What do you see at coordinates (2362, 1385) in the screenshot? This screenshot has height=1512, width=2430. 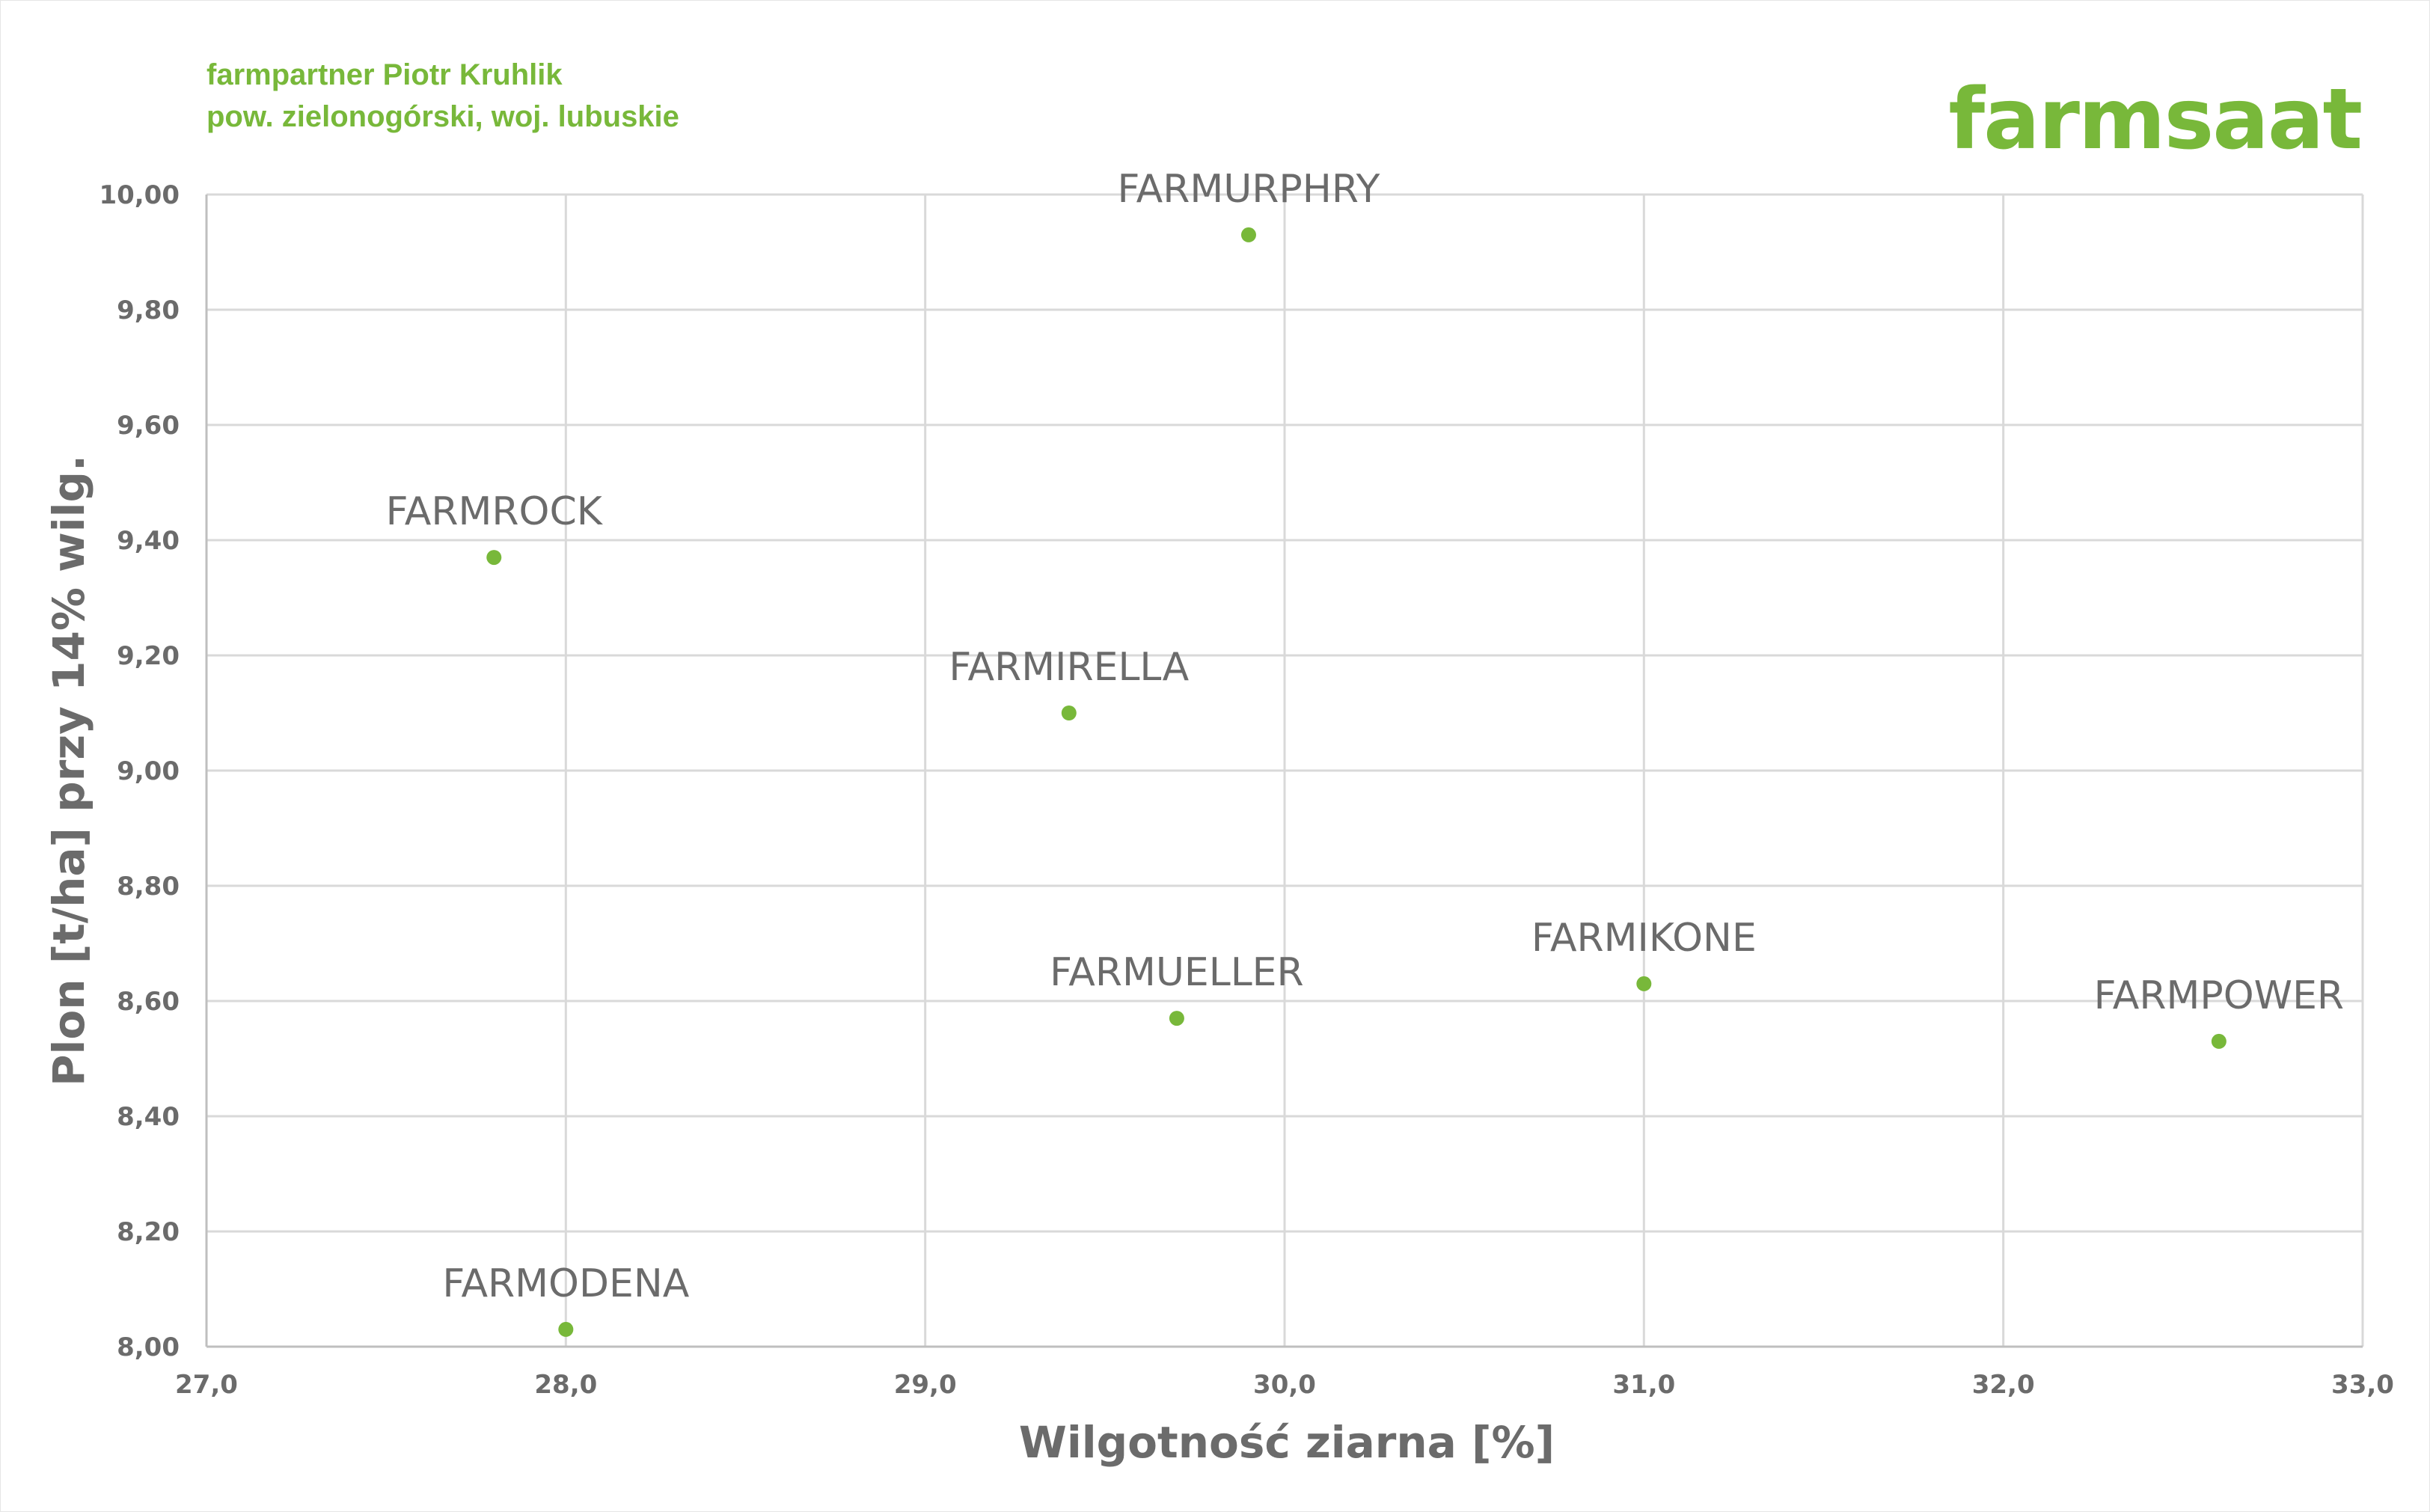 I see `x-tick-label: 33,0` at bounding box center [2362, 1385].